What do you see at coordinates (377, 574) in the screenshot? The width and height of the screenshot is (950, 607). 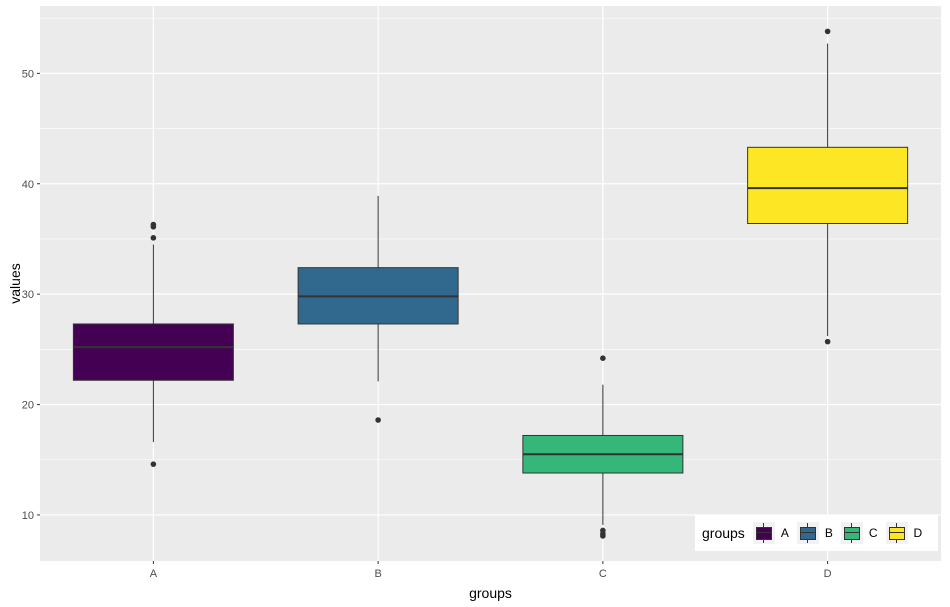 I see `x-tick-label: B` at bounding box center [377, 574].